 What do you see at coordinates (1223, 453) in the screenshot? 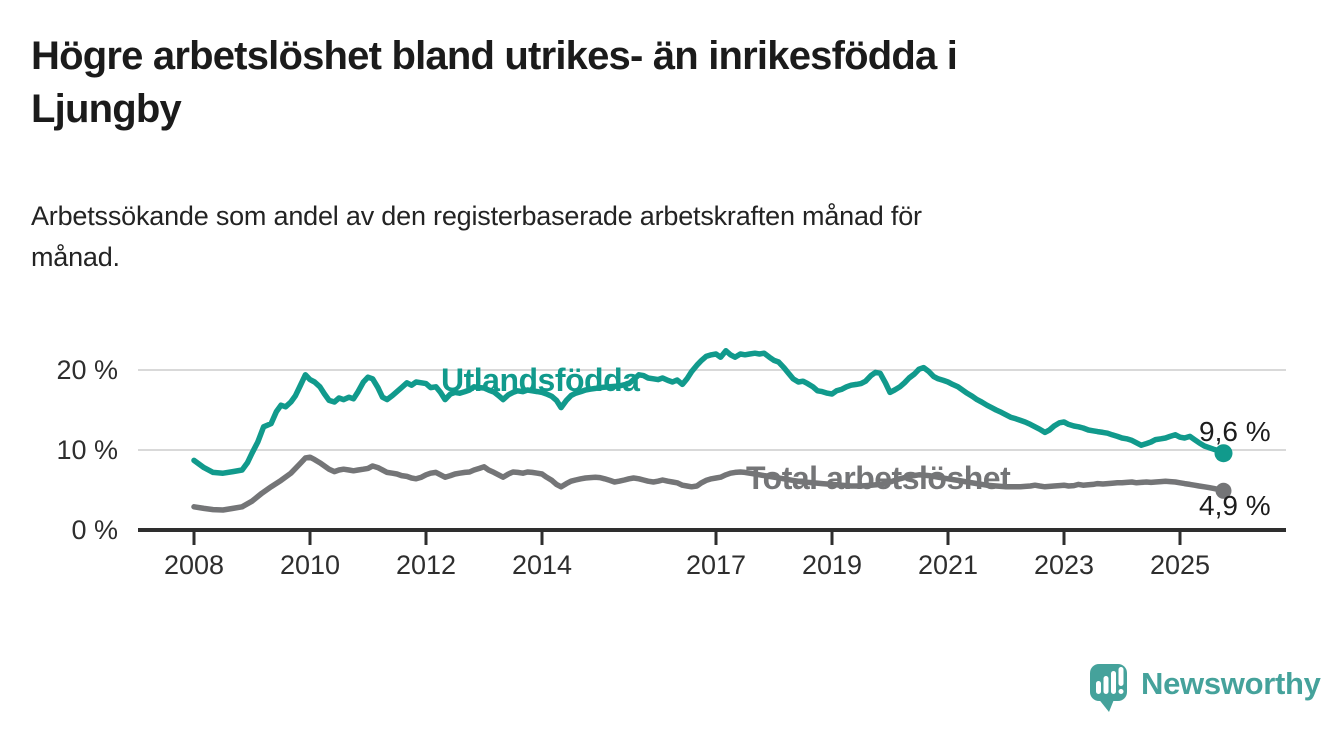
I see `end-dot-utlandsfodda` at bounding box center [1223, 453].